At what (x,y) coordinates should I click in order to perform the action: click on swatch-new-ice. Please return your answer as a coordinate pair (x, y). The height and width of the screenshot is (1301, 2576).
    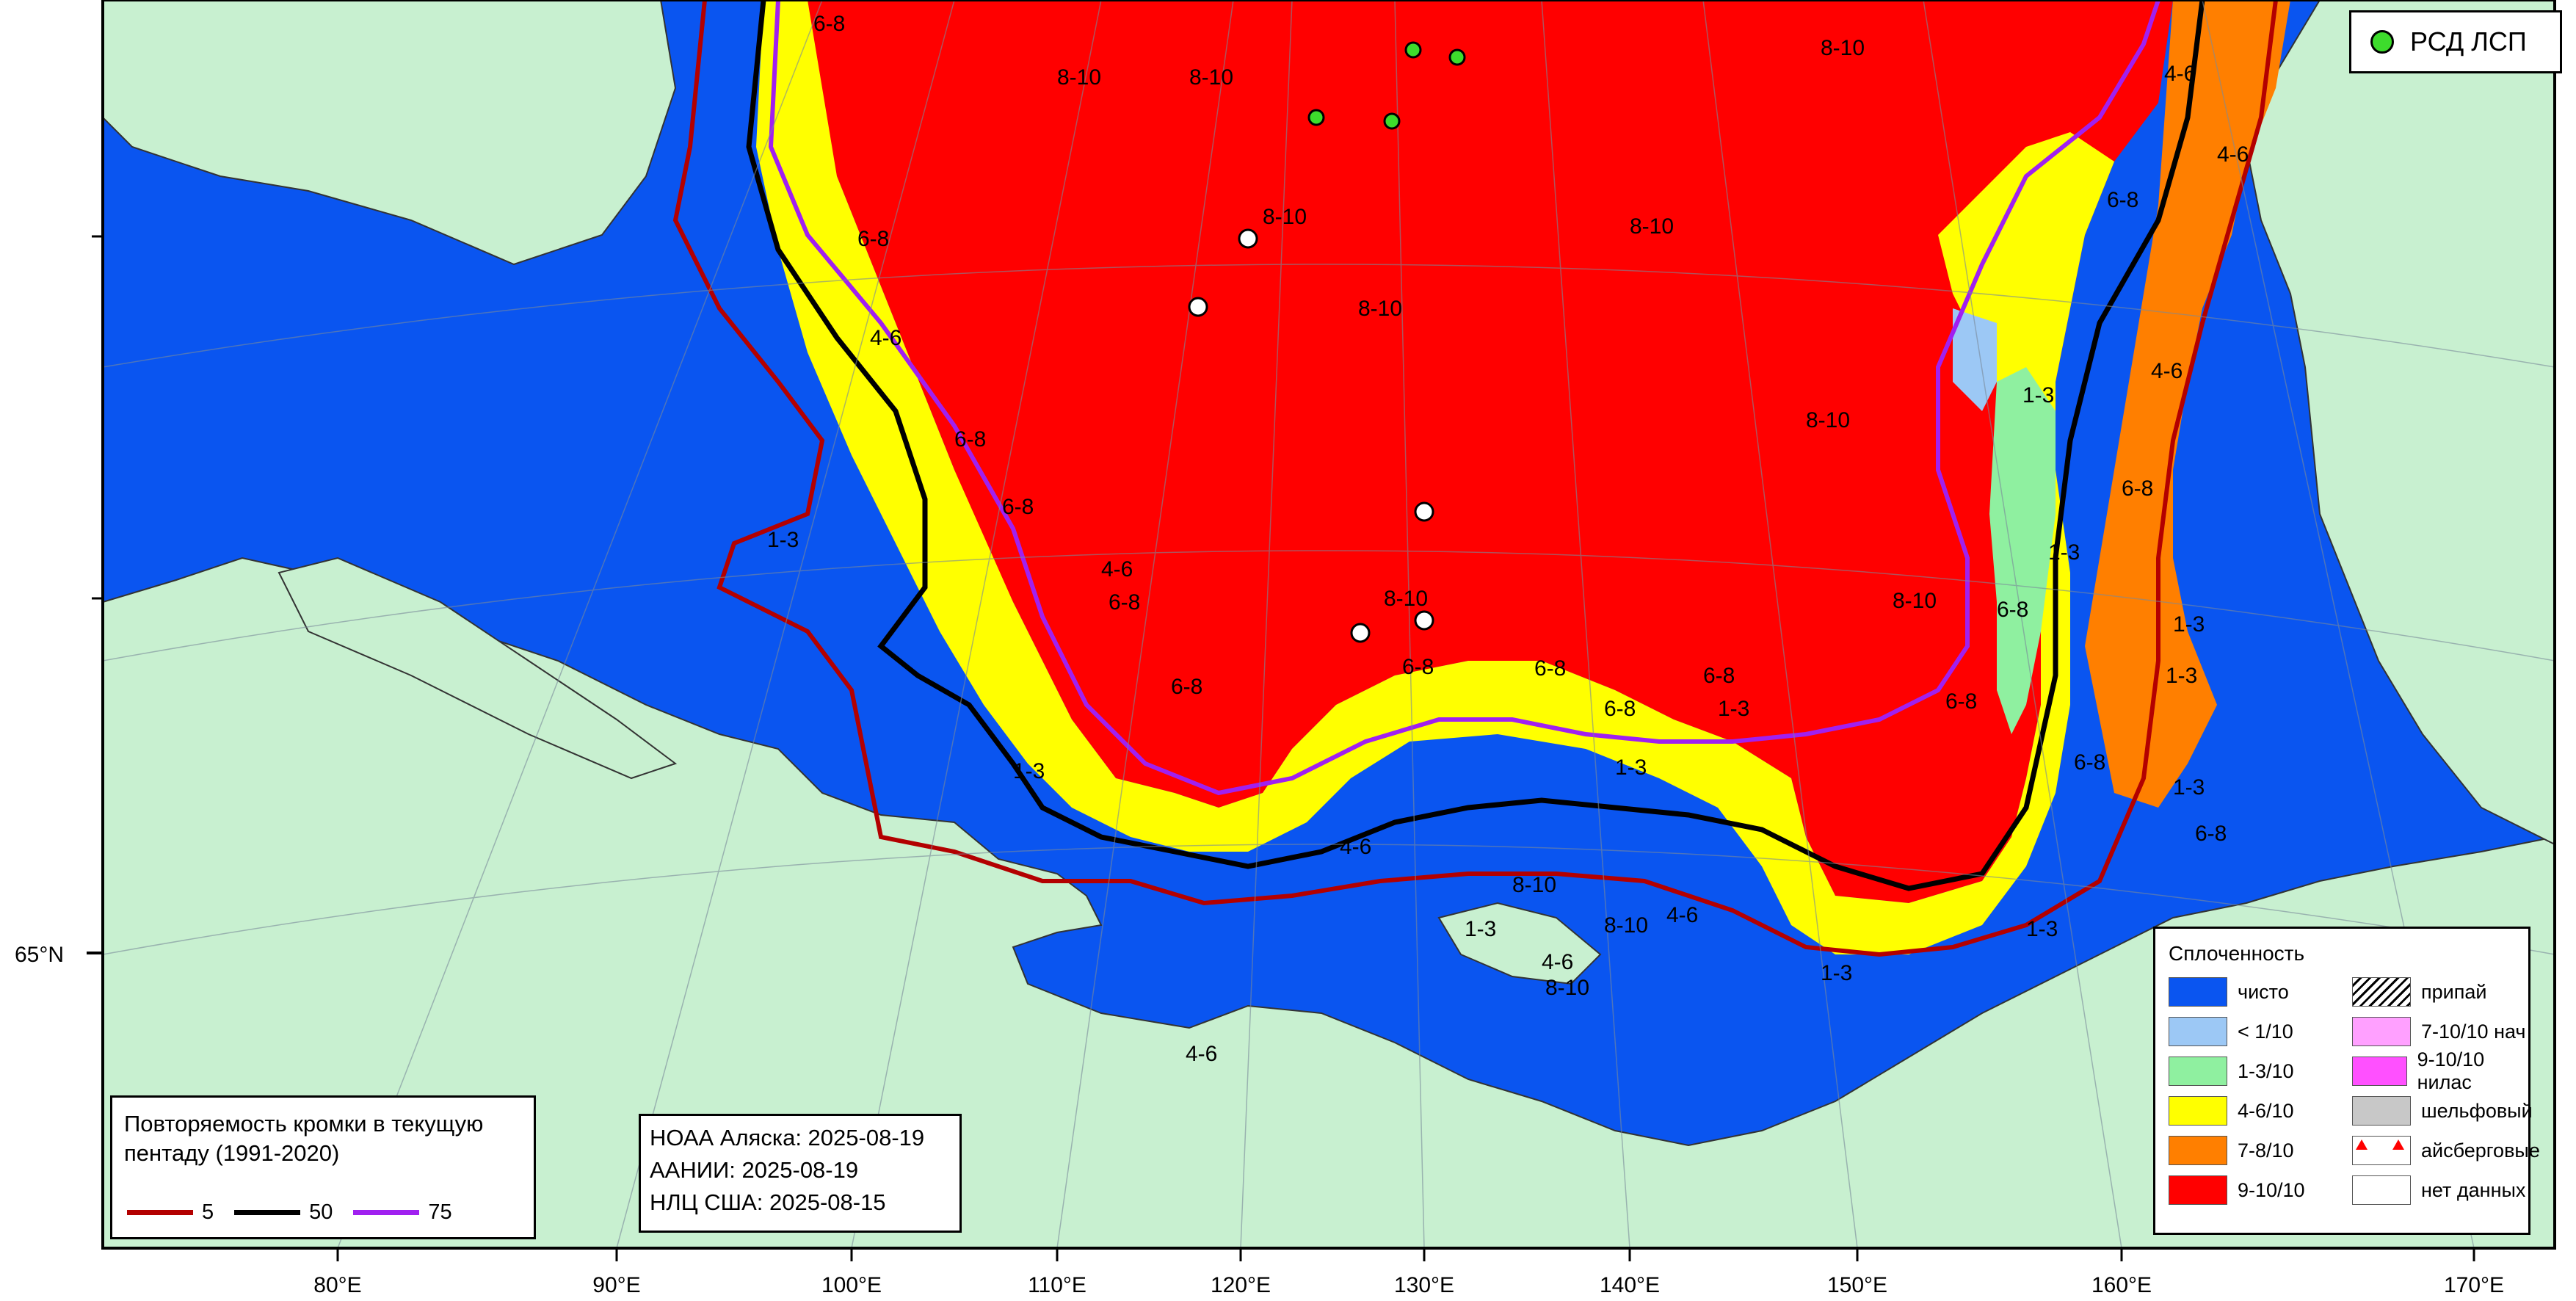
    Looking at the image, I should click on (2381, 1031).